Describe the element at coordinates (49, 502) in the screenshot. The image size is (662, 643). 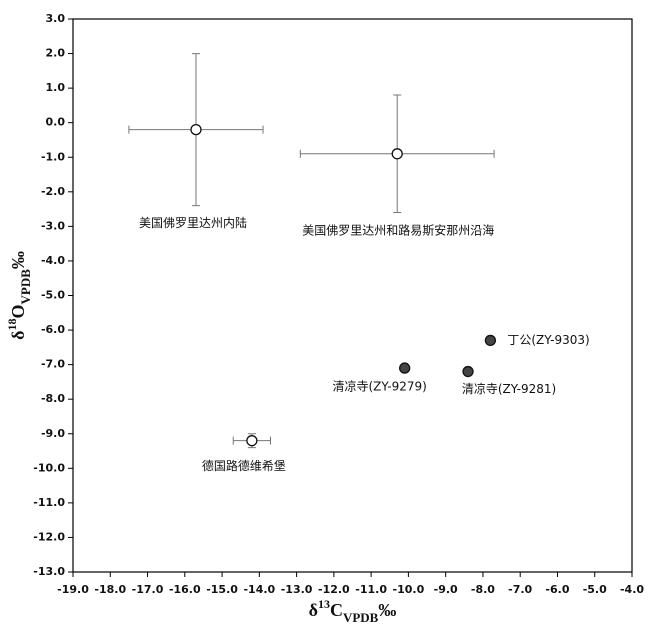
I see `y-tick-label: -11.0` at that location.